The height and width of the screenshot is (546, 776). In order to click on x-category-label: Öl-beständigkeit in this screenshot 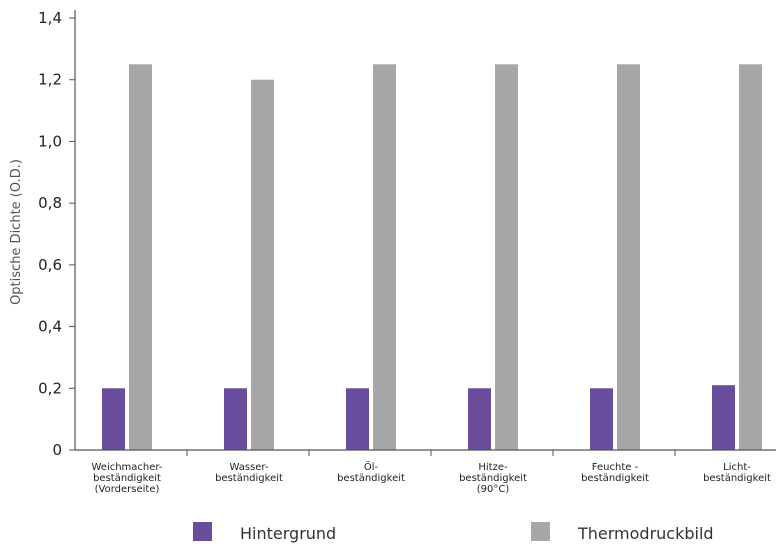, I will do `click(371, 472)`.